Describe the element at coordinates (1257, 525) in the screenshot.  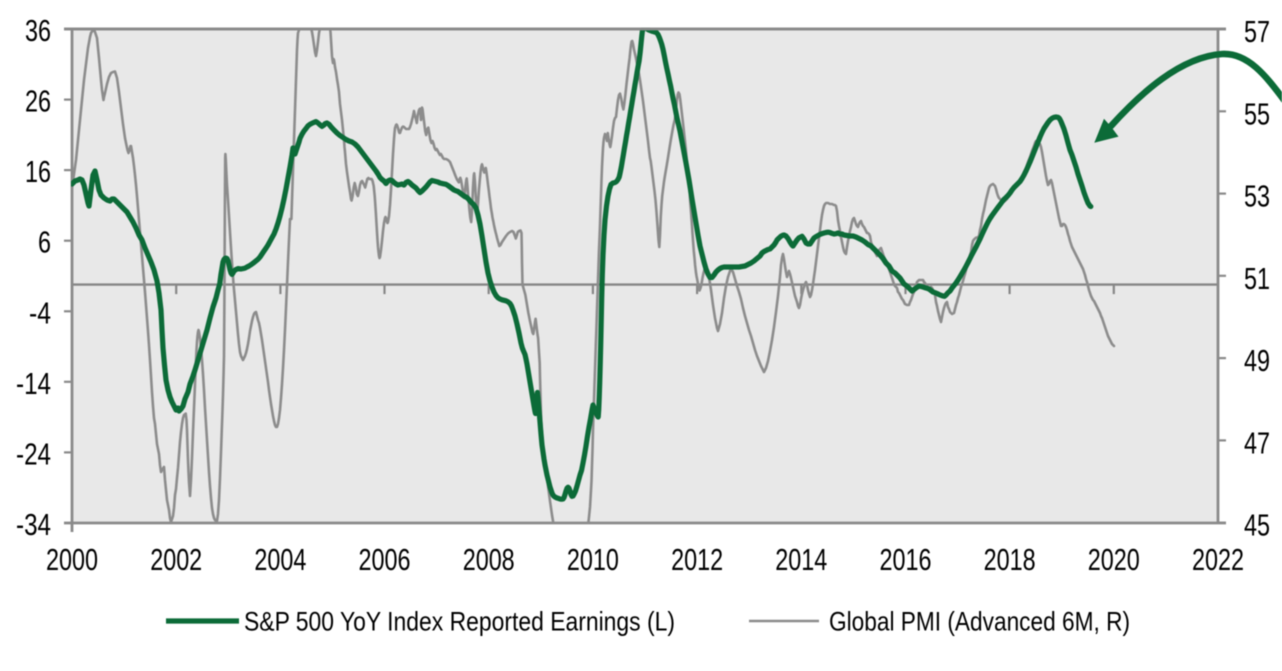
I see `svg-text: 45` at that location.